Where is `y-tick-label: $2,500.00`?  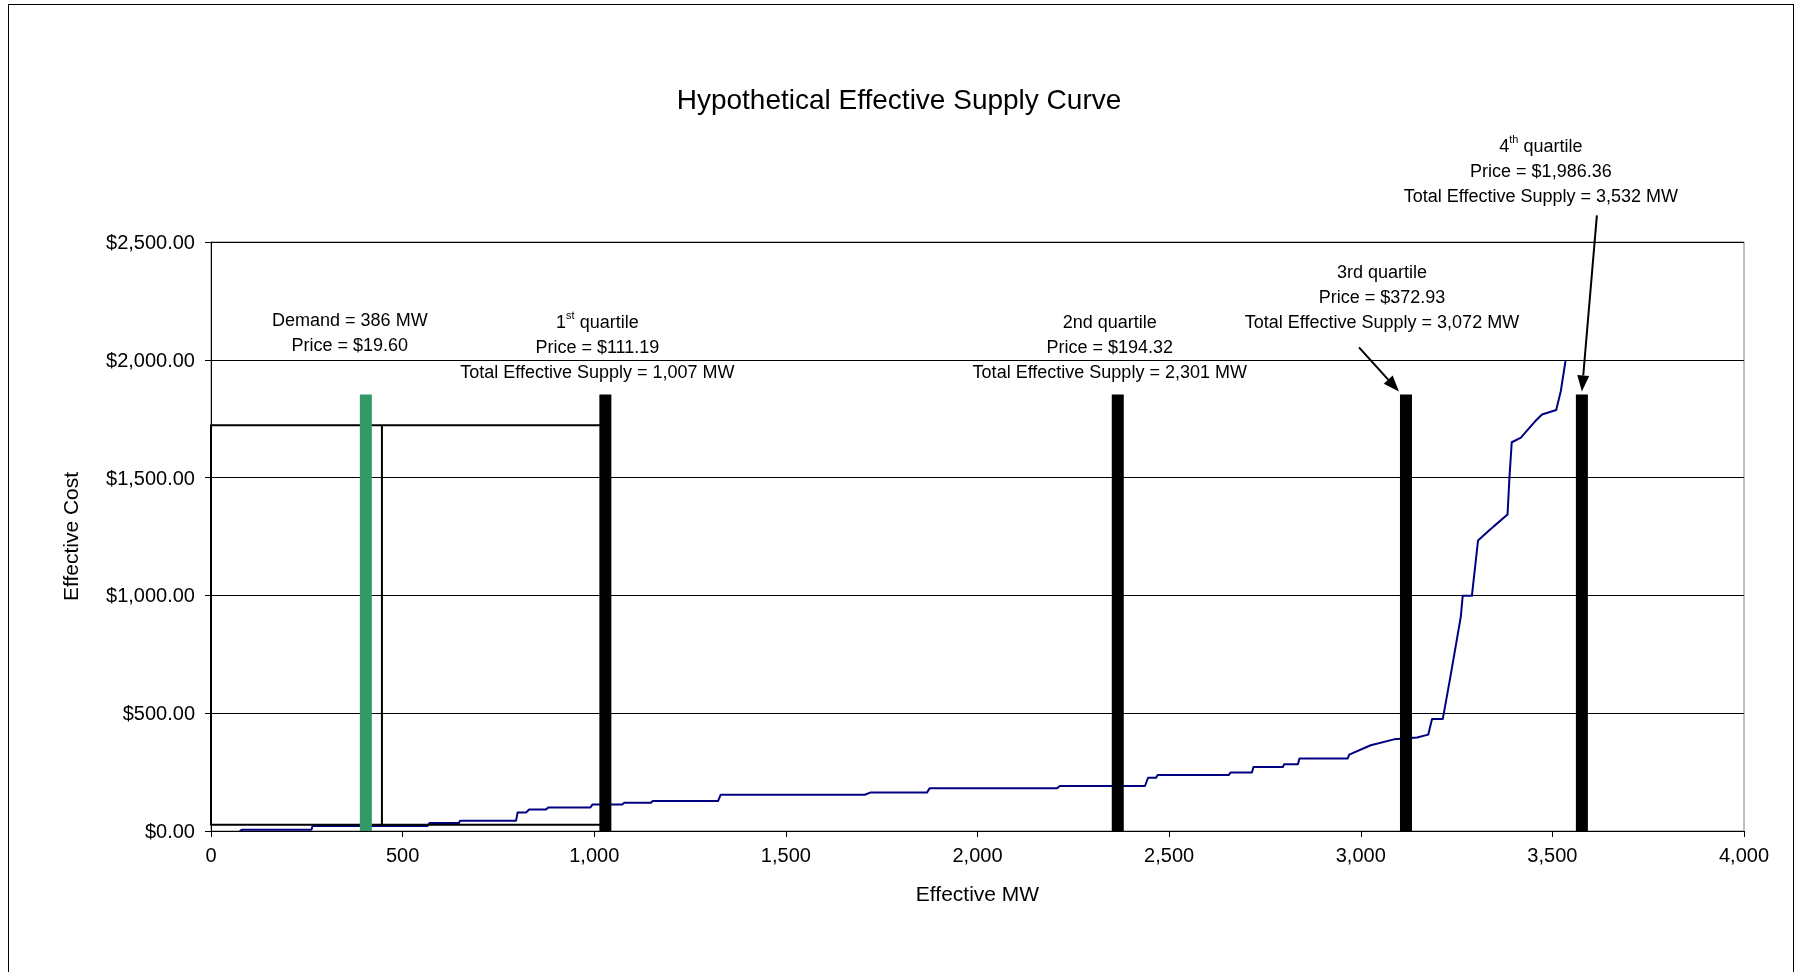 y-tick-label: $2,500.00 is located at coordinates (150, 242).